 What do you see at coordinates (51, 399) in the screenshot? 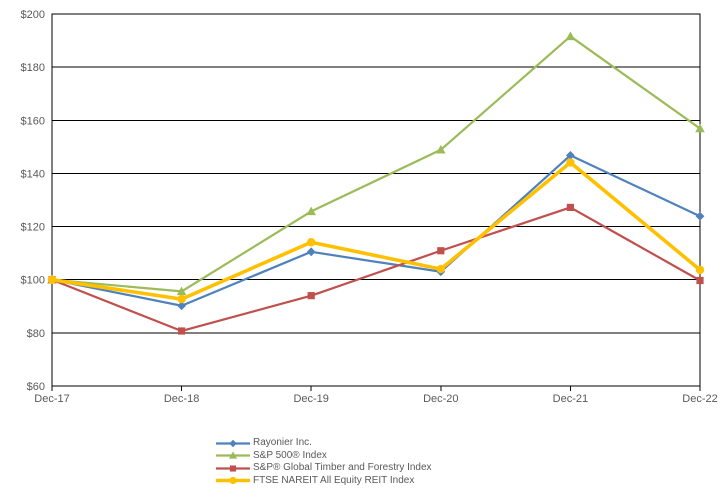
I see `x-axis-tick-label: Dec-17` at bounding box center [51, 399].